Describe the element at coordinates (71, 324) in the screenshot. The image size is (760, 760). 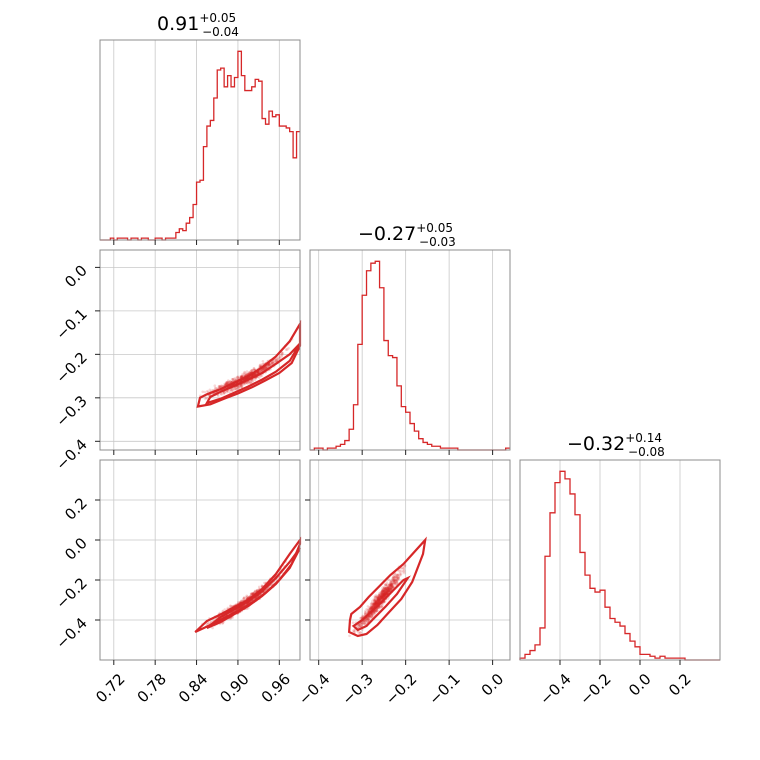
I see `y-tick-label-p2: −0.1` at that location.